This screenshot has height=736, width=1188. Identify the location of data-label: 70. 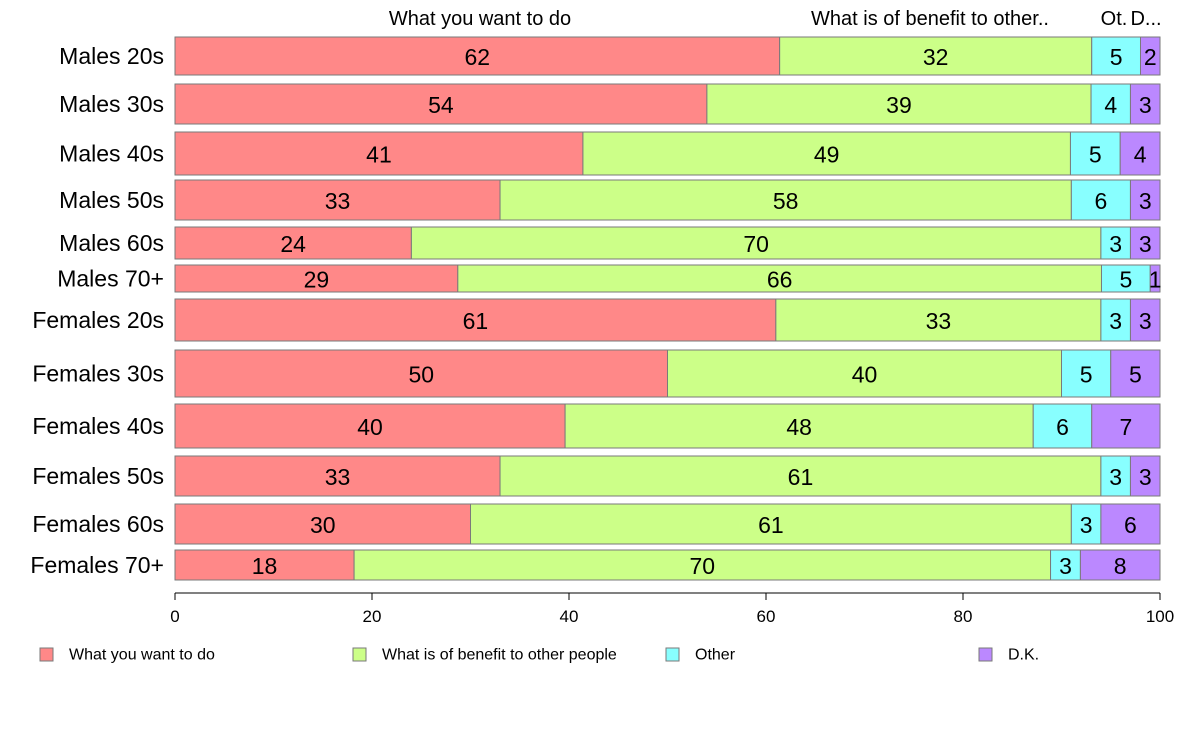
(756, 244).